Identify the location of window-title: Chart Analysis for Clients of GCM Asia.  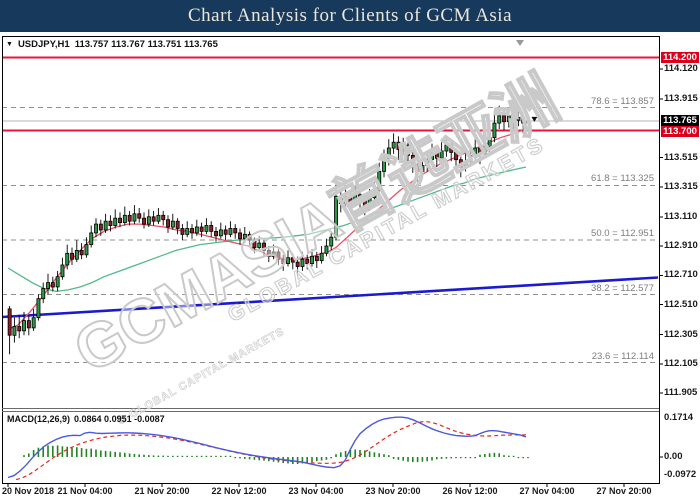
(350, 15).